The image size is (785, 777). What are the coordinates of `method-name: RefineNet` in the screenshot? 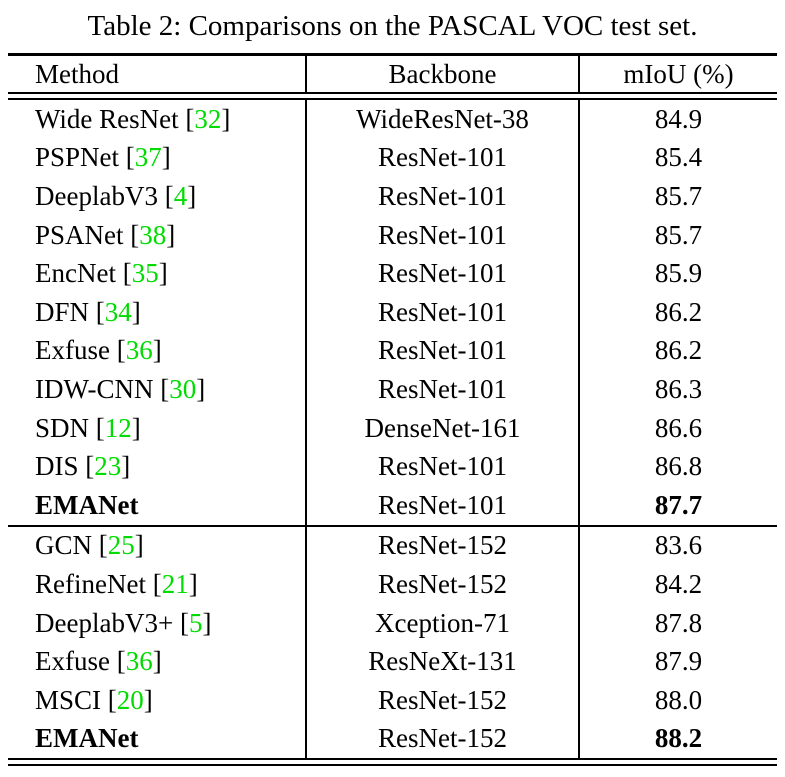 It's located at (90, 583).